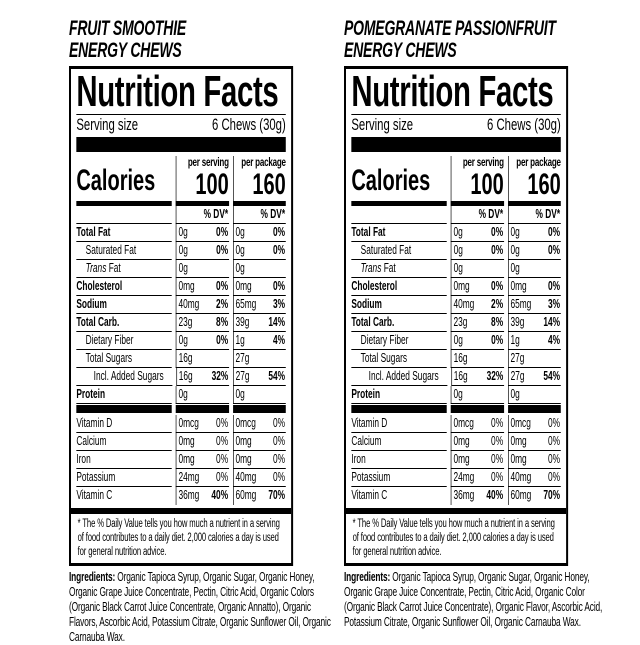  I want to click on dv-header-row: % DV*% DV*, so click(181, 215).